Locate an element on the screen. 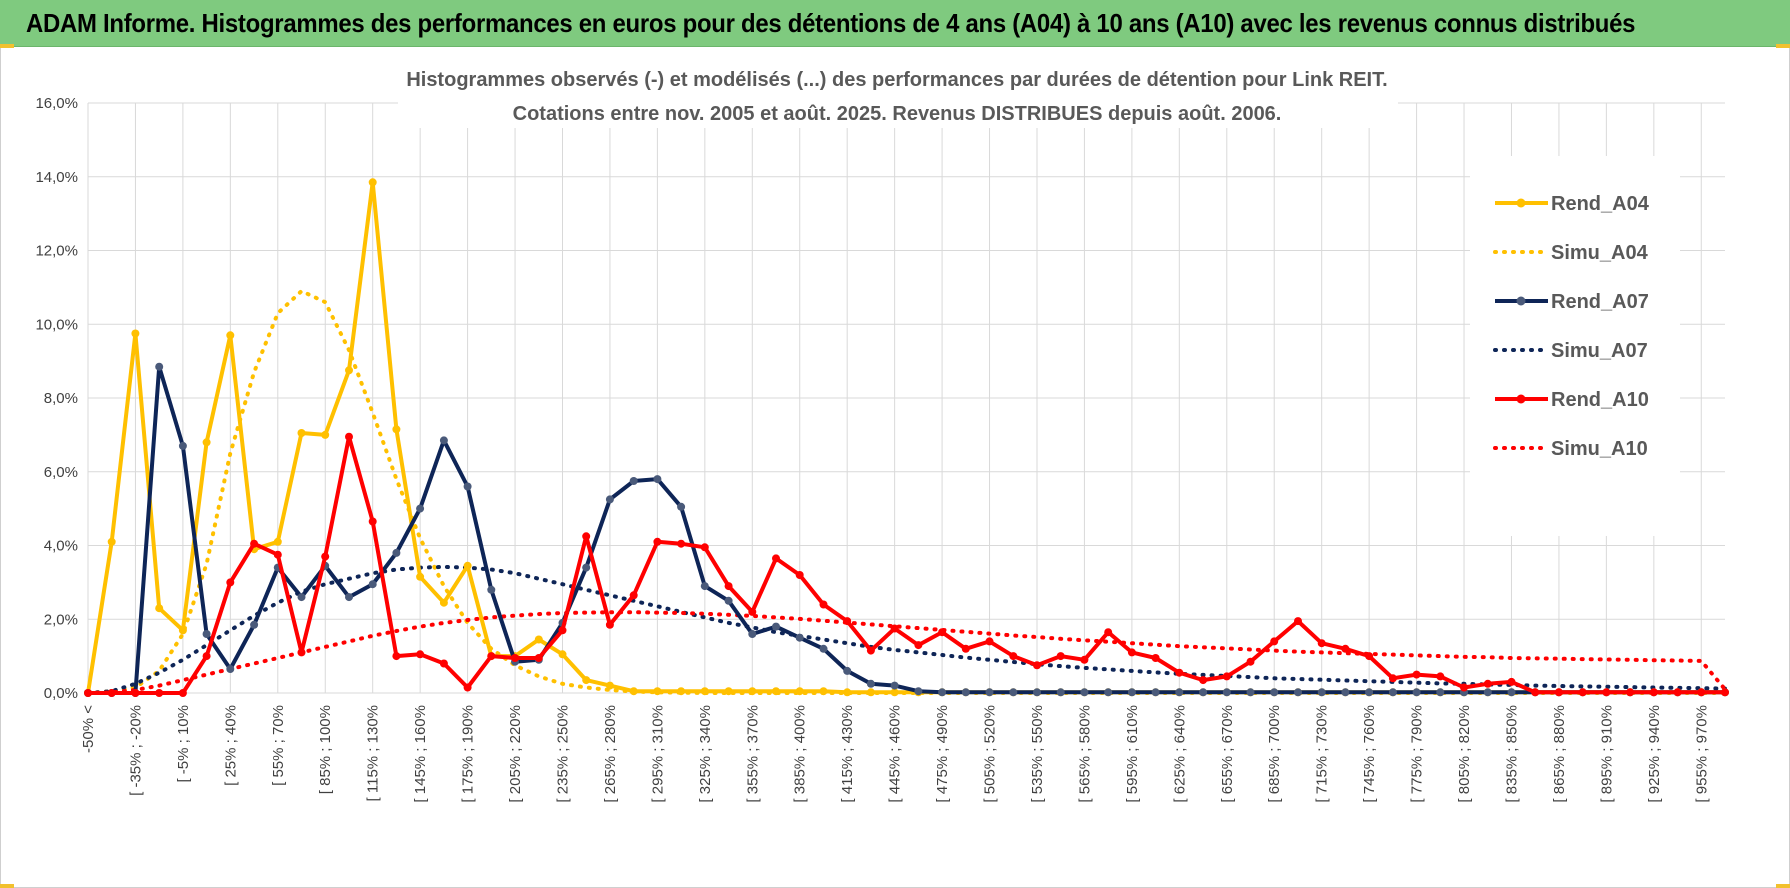  y-tick-label: 4,0% is located at coordinates (61, 546).